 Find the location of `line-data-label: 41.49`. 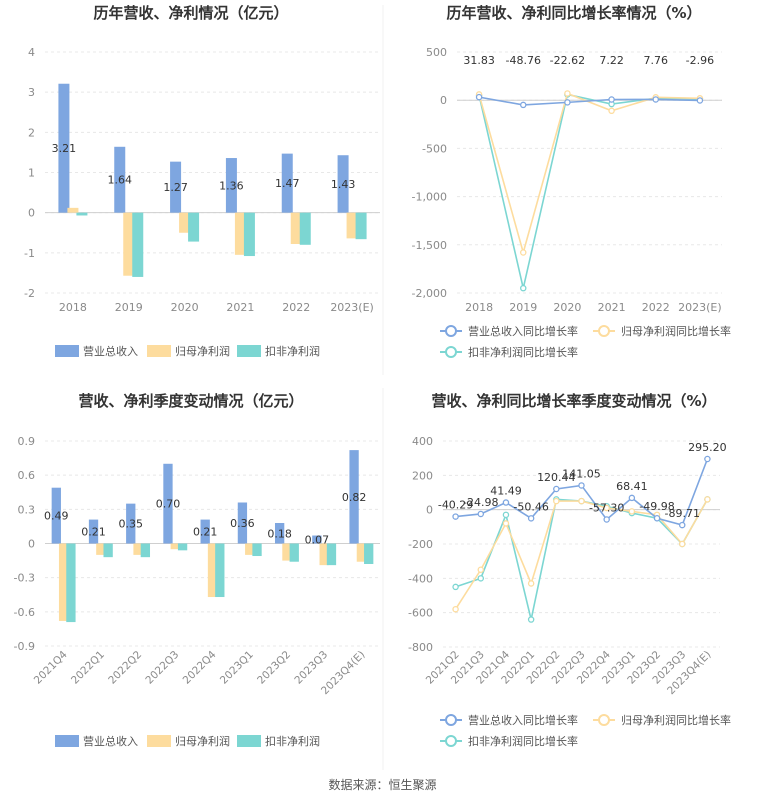

line-data-label: 41.49 is located at coordinates (506, 491).